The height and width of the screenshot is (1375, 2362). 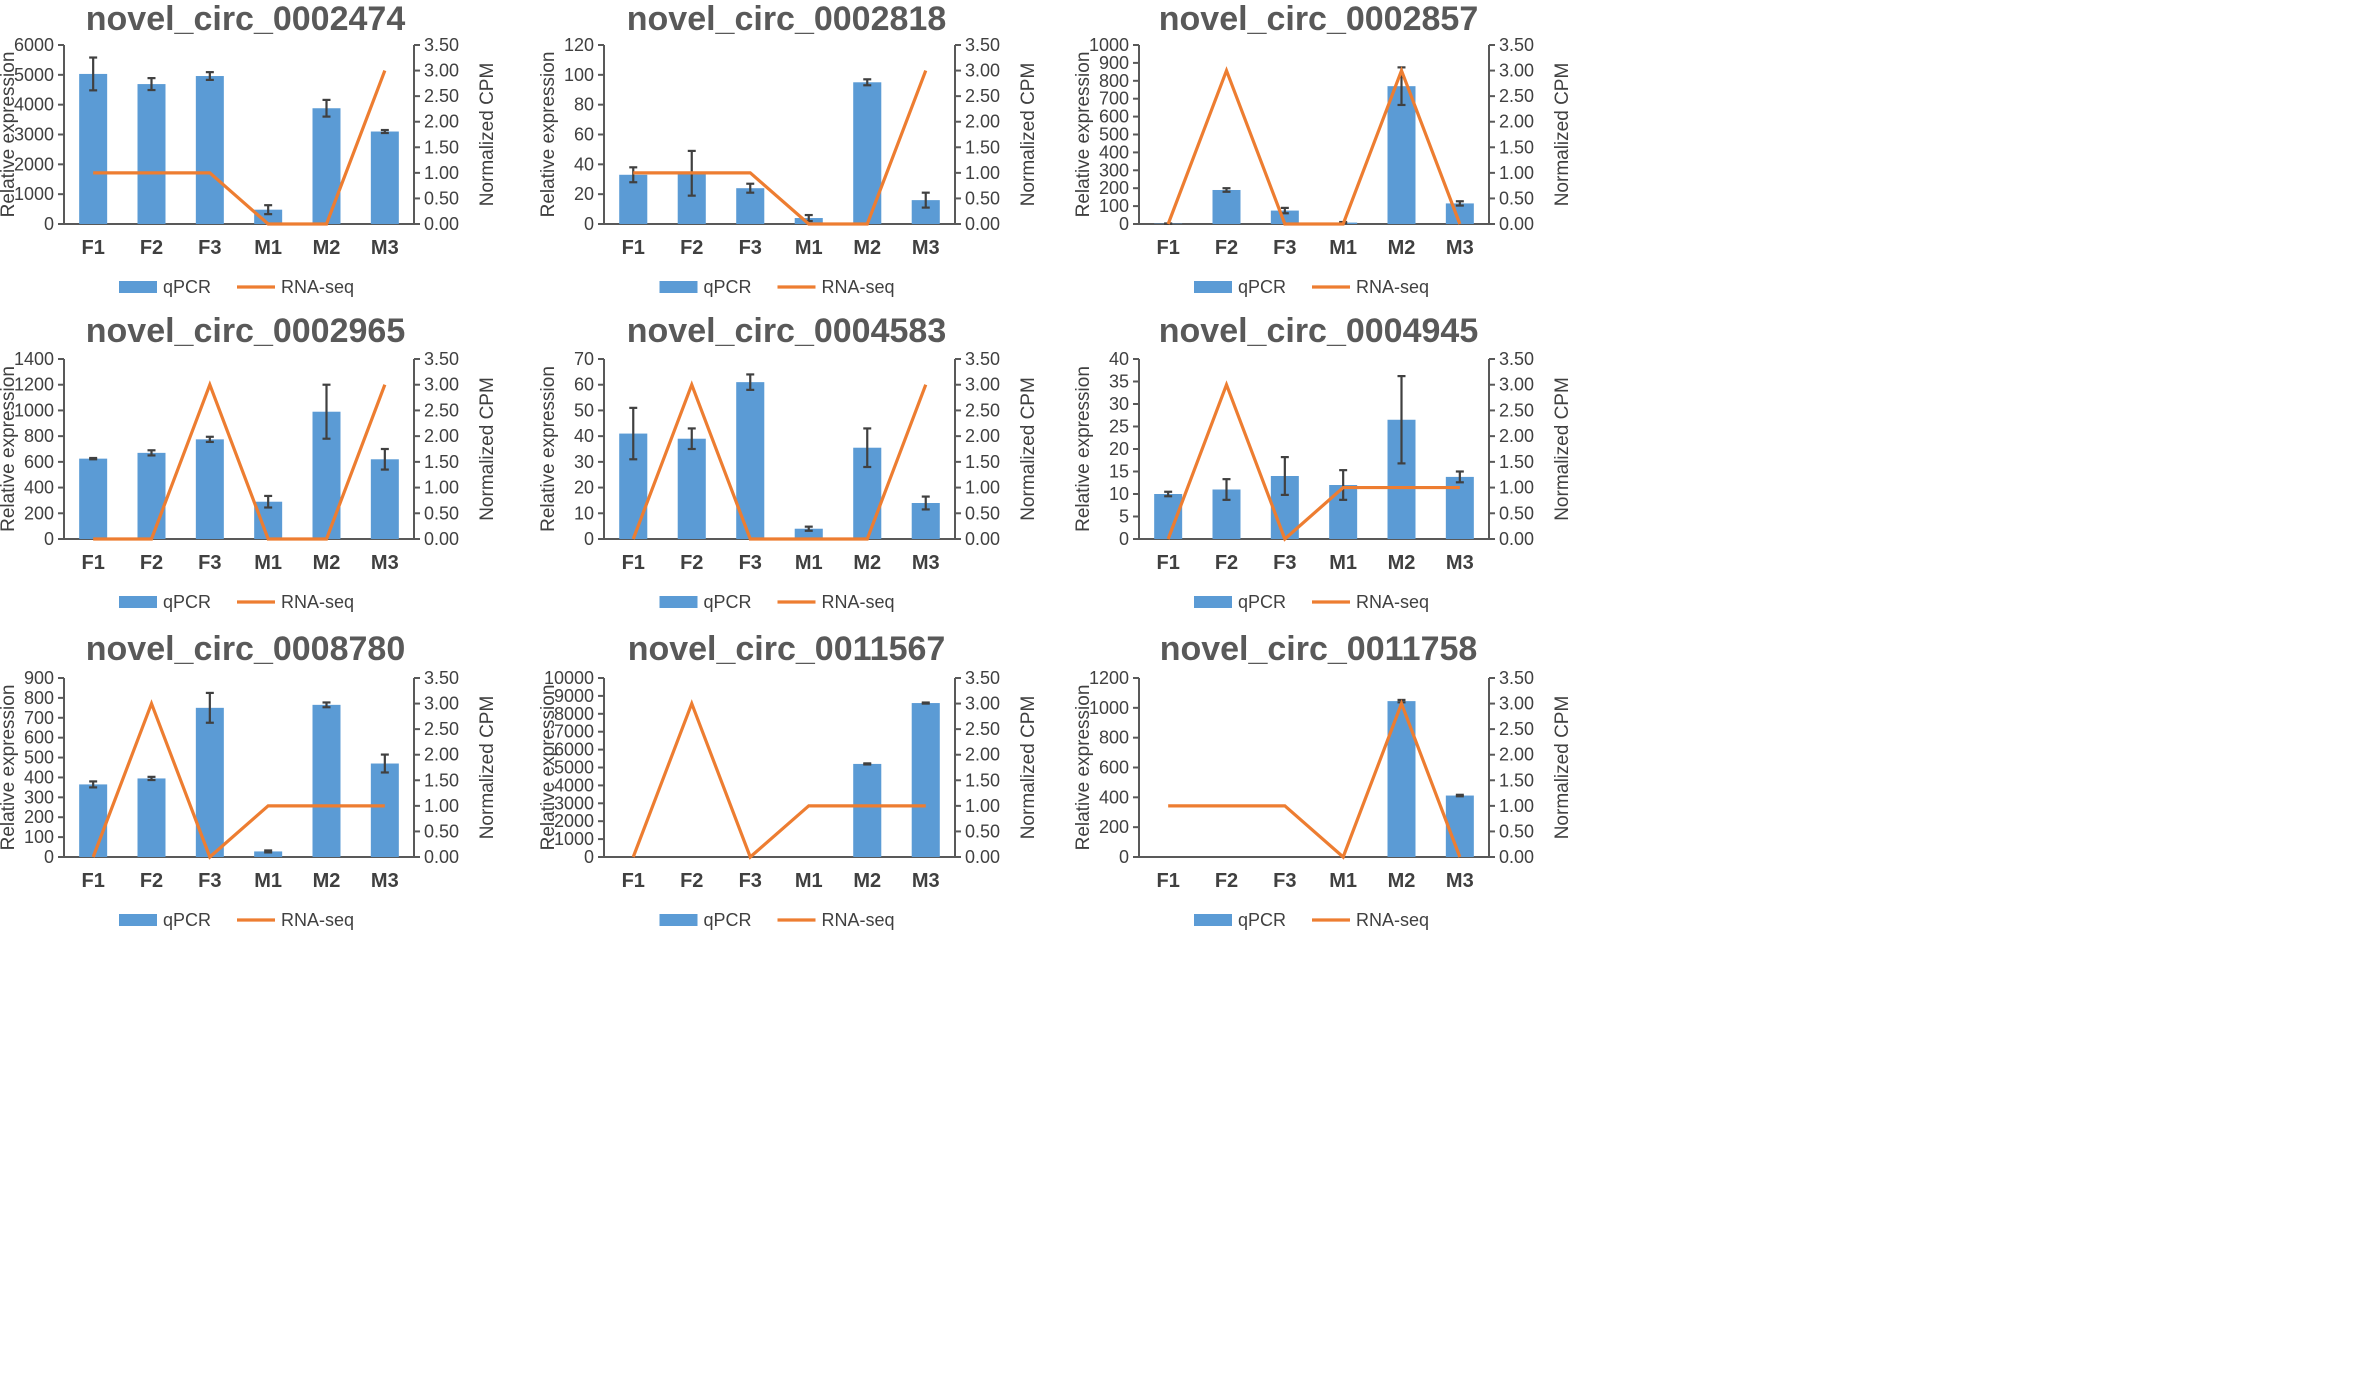 I want to click on y-tick-label: 200, so click(x=1114, y=827).